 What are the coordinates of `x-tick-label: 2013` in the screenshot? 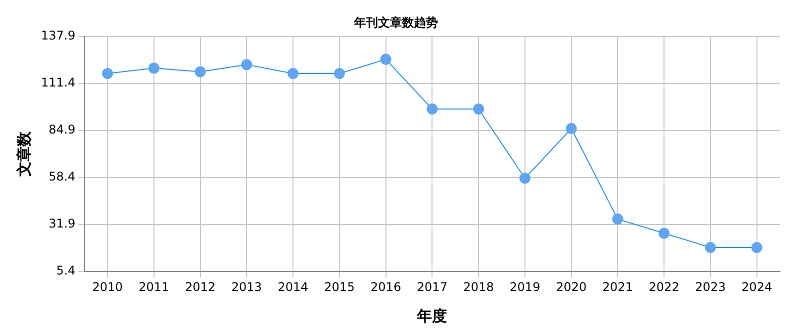 It's located at (246, 287).